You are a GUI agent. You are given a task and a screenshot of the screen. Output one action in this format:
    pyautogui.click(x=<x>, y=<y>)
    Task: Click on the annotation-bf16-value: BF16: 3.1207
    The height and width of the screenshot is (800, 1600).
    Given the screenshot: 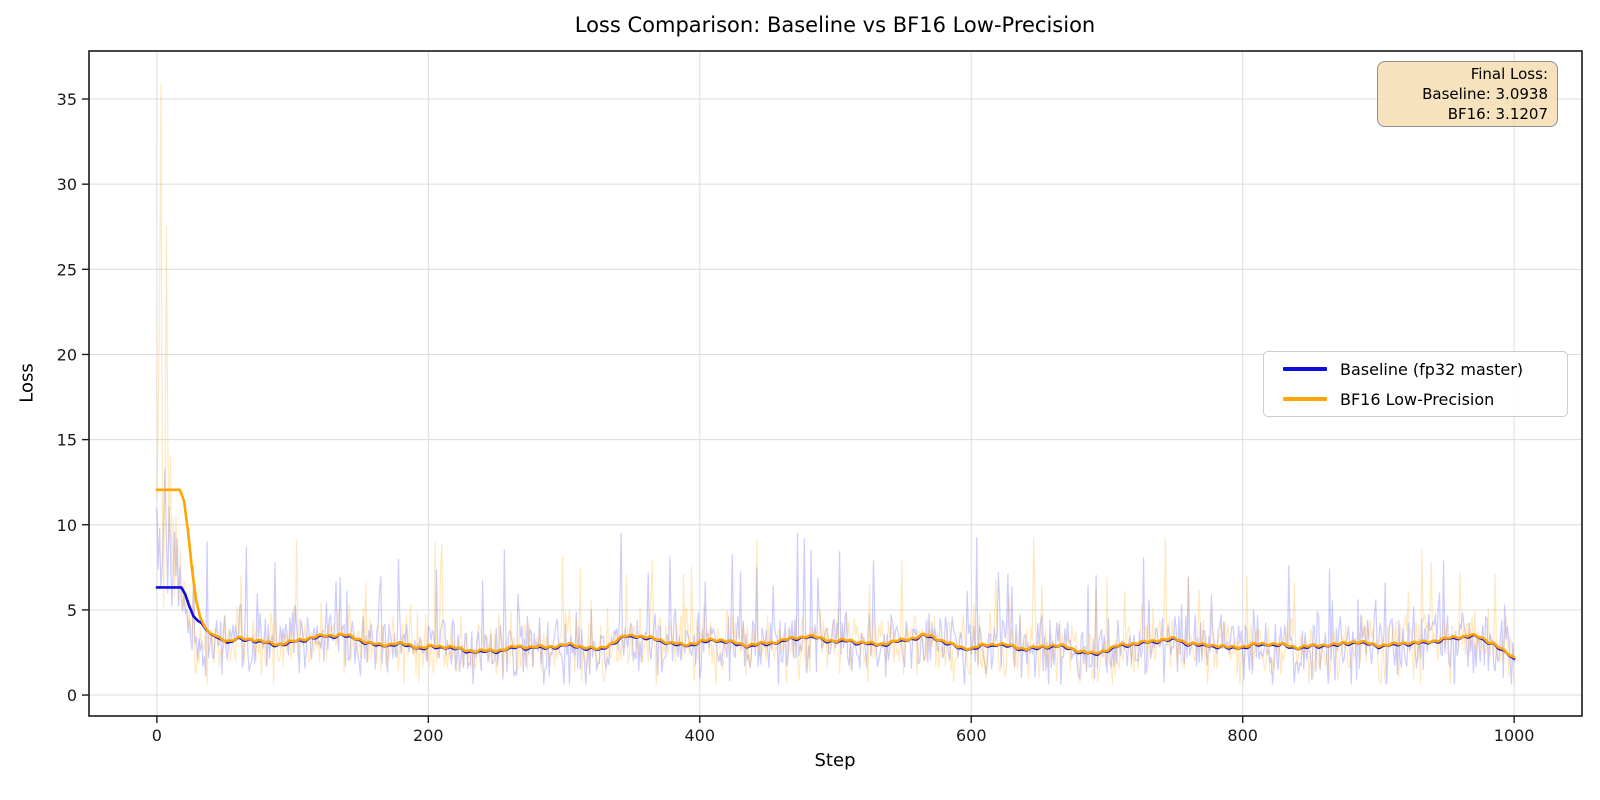 What is the action you would take?
    pyautogui.click(x=1497, y=114)
    